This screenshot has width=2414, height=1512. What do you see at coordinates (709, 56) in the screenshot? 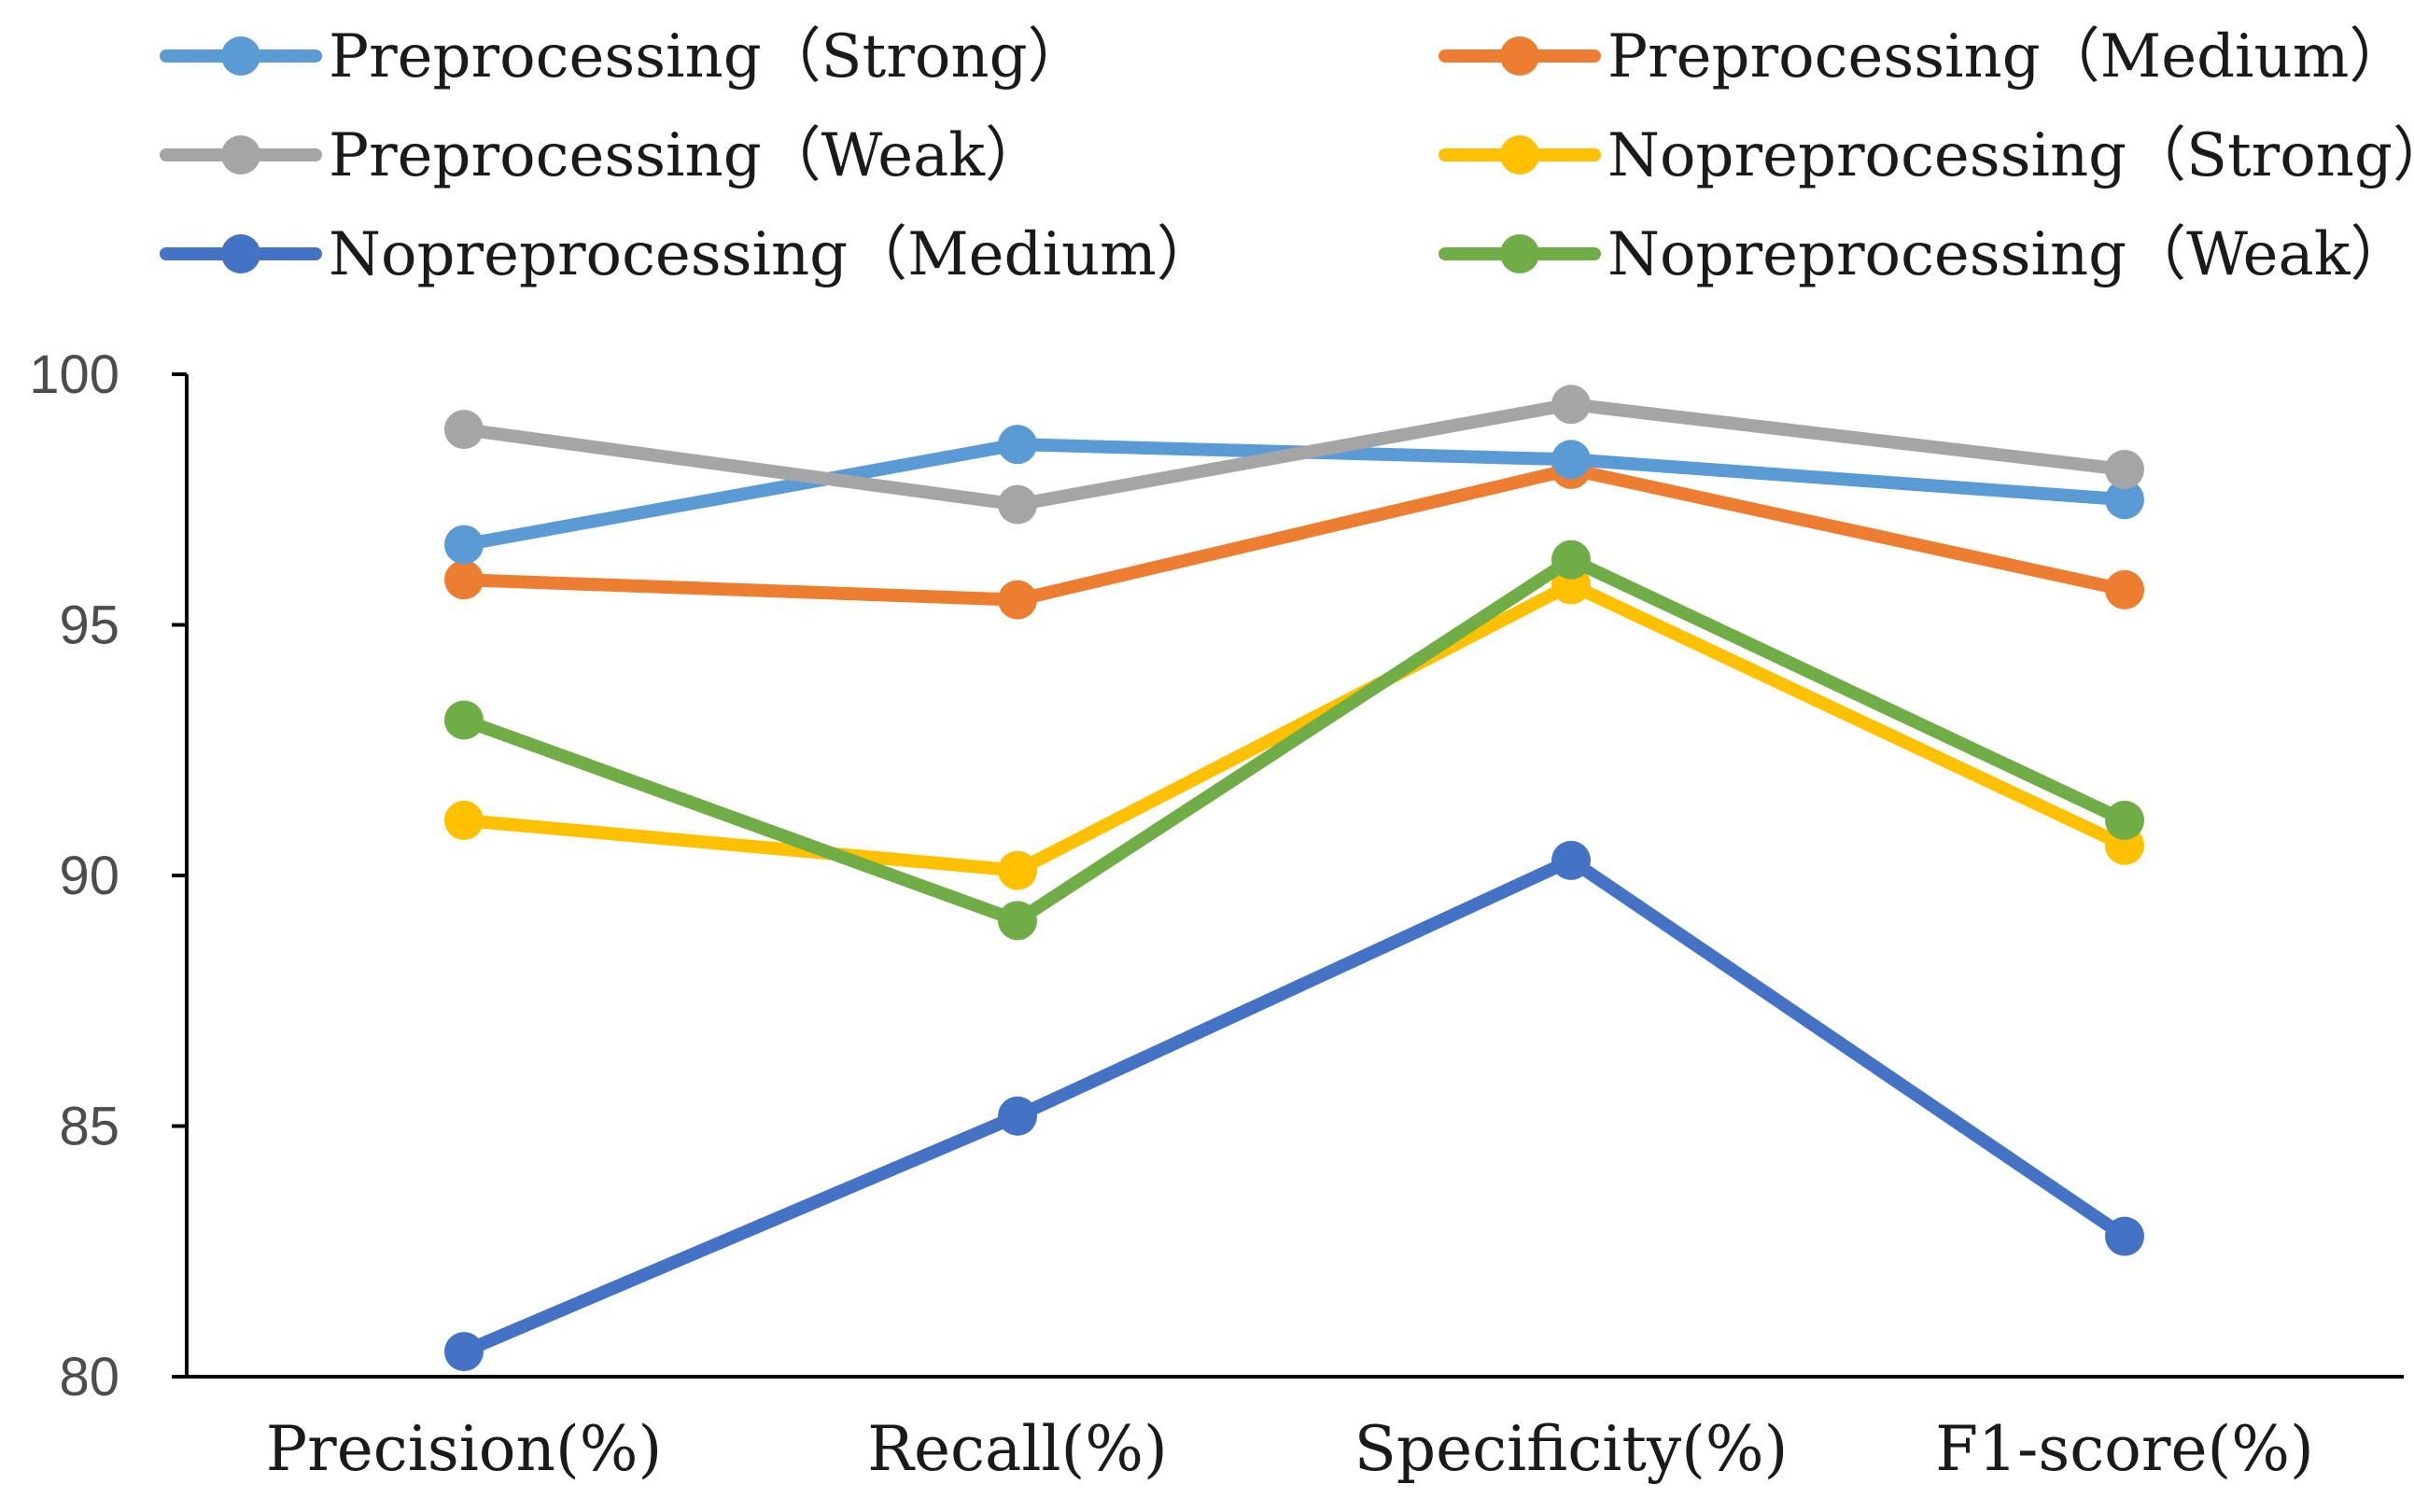
I see `legend-label: Preprocessing（Strong）` at bounding box center [709, 56].